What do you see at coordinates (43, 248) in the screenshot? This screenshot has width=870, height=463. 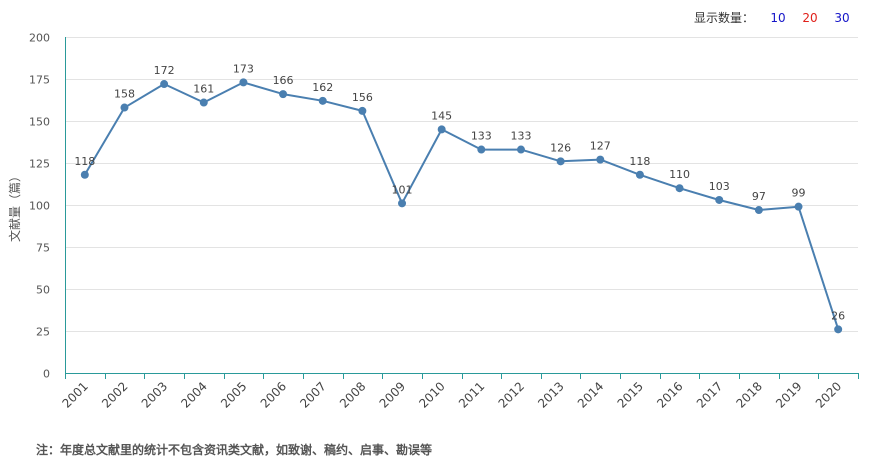 I see `y-tick-label: 75` at bounding box center [43, 248].